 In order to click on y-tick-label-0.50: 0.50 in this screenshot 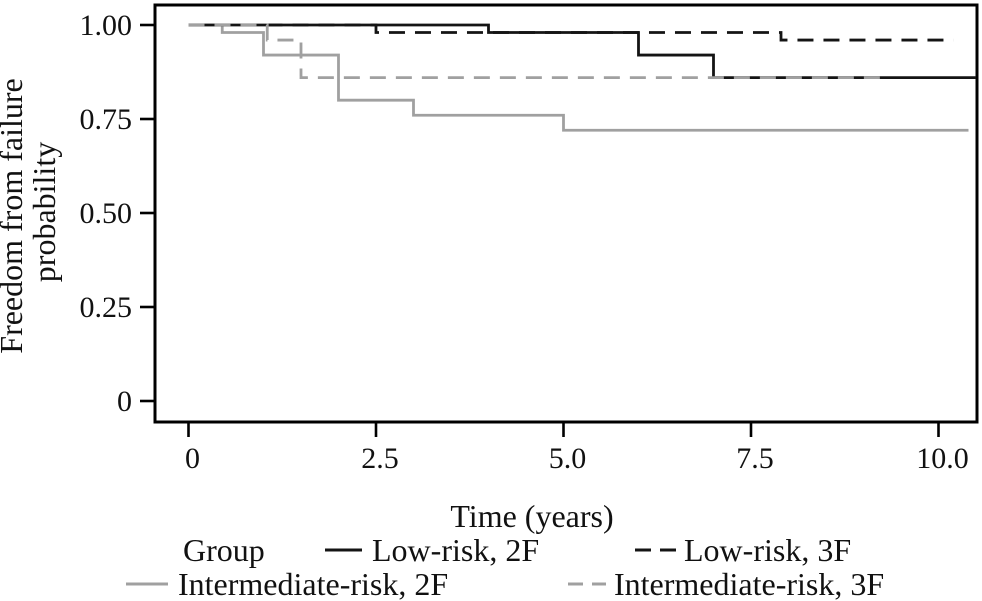, I will do `click(106, 213)`.